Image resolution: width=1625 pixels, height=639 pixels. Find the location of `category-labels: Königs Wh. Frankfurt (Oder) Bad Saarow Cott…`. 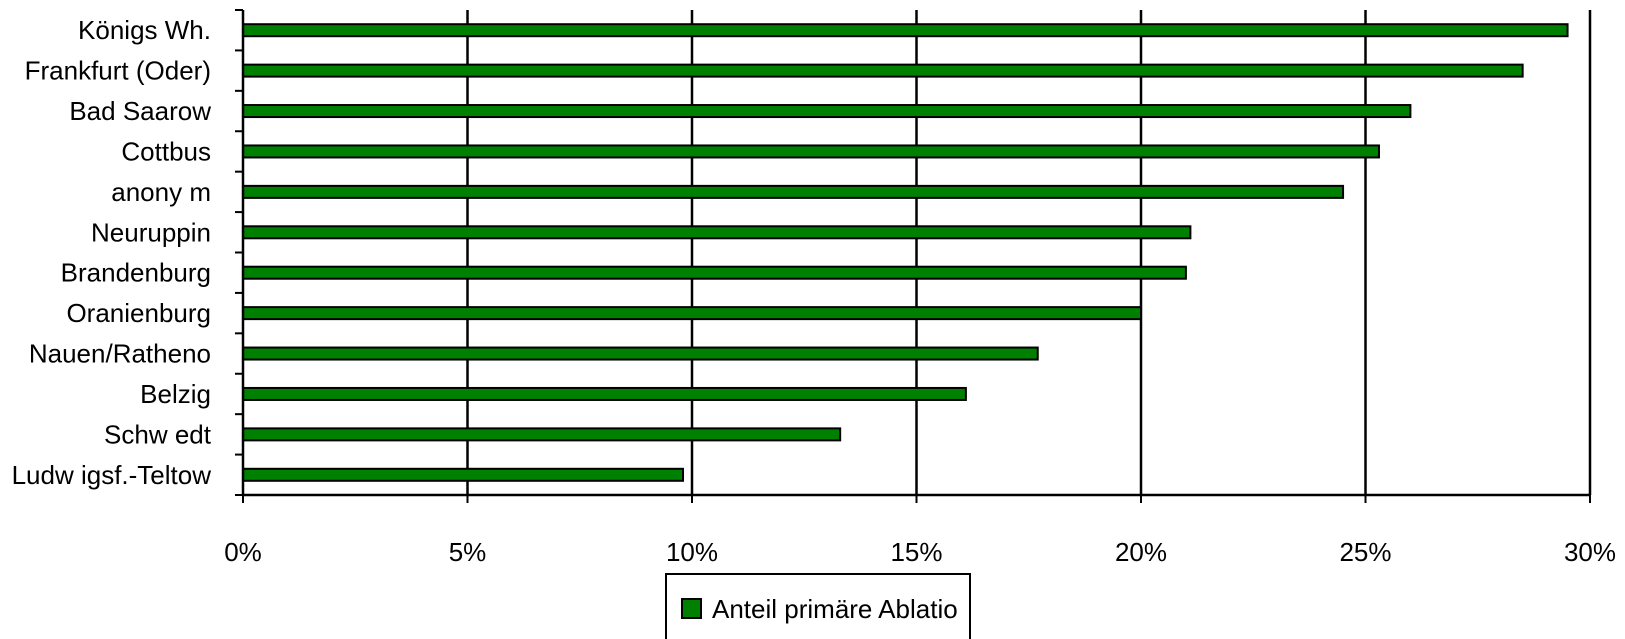

category-labels: Königs Wh. Frankfurt (Oder) Bad Saarow Cott… is located at coordinates (112, 252).